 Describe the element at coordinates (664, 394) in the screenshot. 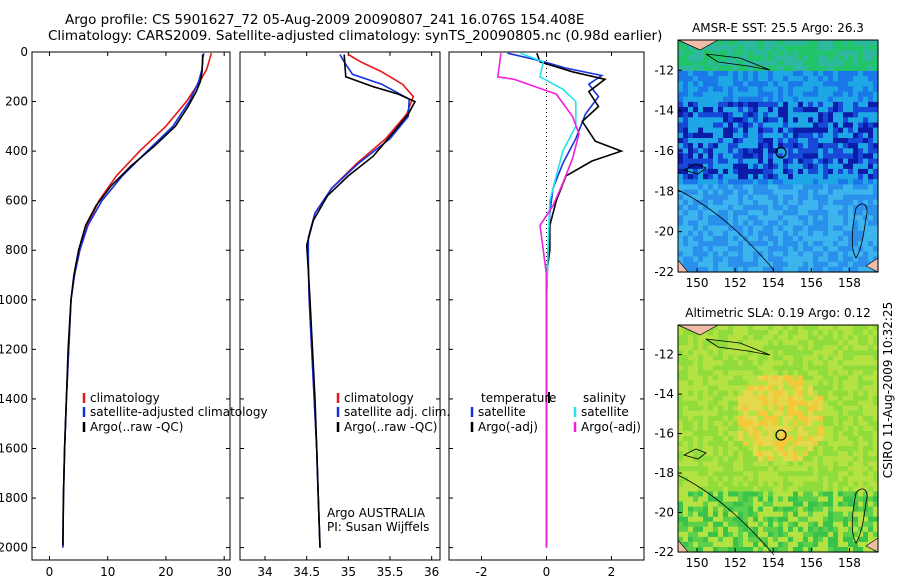

I see `y-tick-label: -14` at that location.